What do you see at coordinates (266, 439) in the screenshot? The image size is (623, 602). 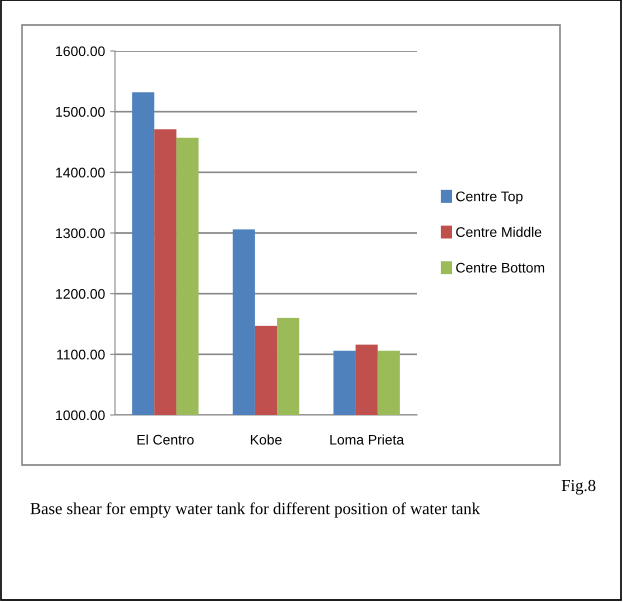 I see `x-tick-label: Kobe` at bounding box center [266, 439].